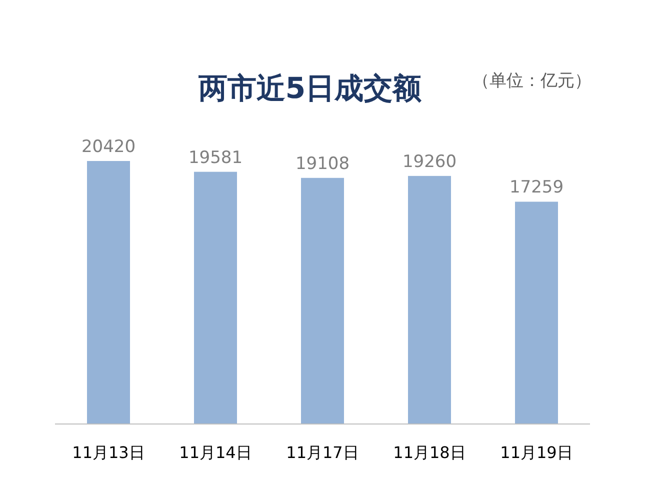 Image resolution: width=645 pixels, height=499 pixels. Describe the element at coordinates (536, 188) in the screenshot. I see `data-label: 17259` at that location.